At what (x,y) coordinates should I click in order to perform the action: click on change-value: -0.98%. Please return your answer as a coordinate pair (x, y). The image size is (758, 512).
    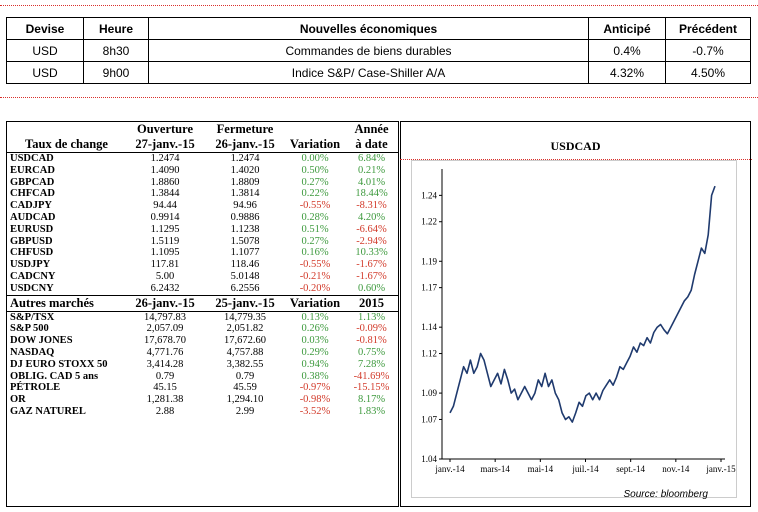
    Looking at the image, I should click on (315, 400).